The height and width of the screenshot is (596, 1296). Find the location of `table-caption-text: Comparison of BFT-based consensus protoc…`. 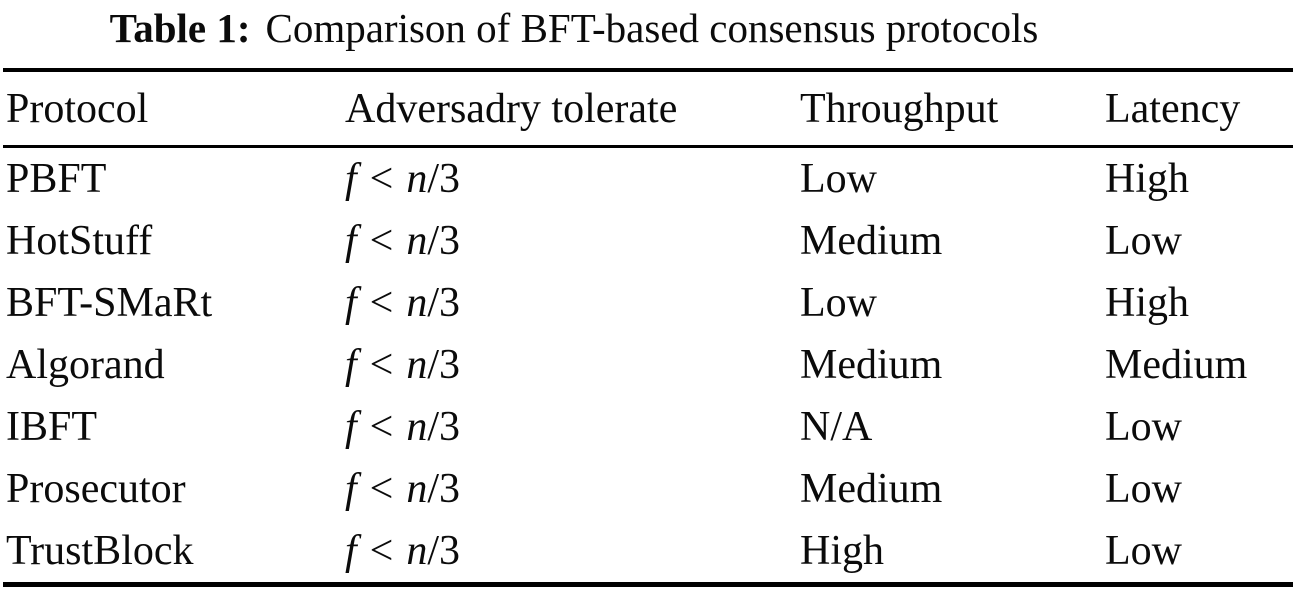

table-caption-text: Comparison of BFT-based consensus protoc… is located at coordinates (652, 28).